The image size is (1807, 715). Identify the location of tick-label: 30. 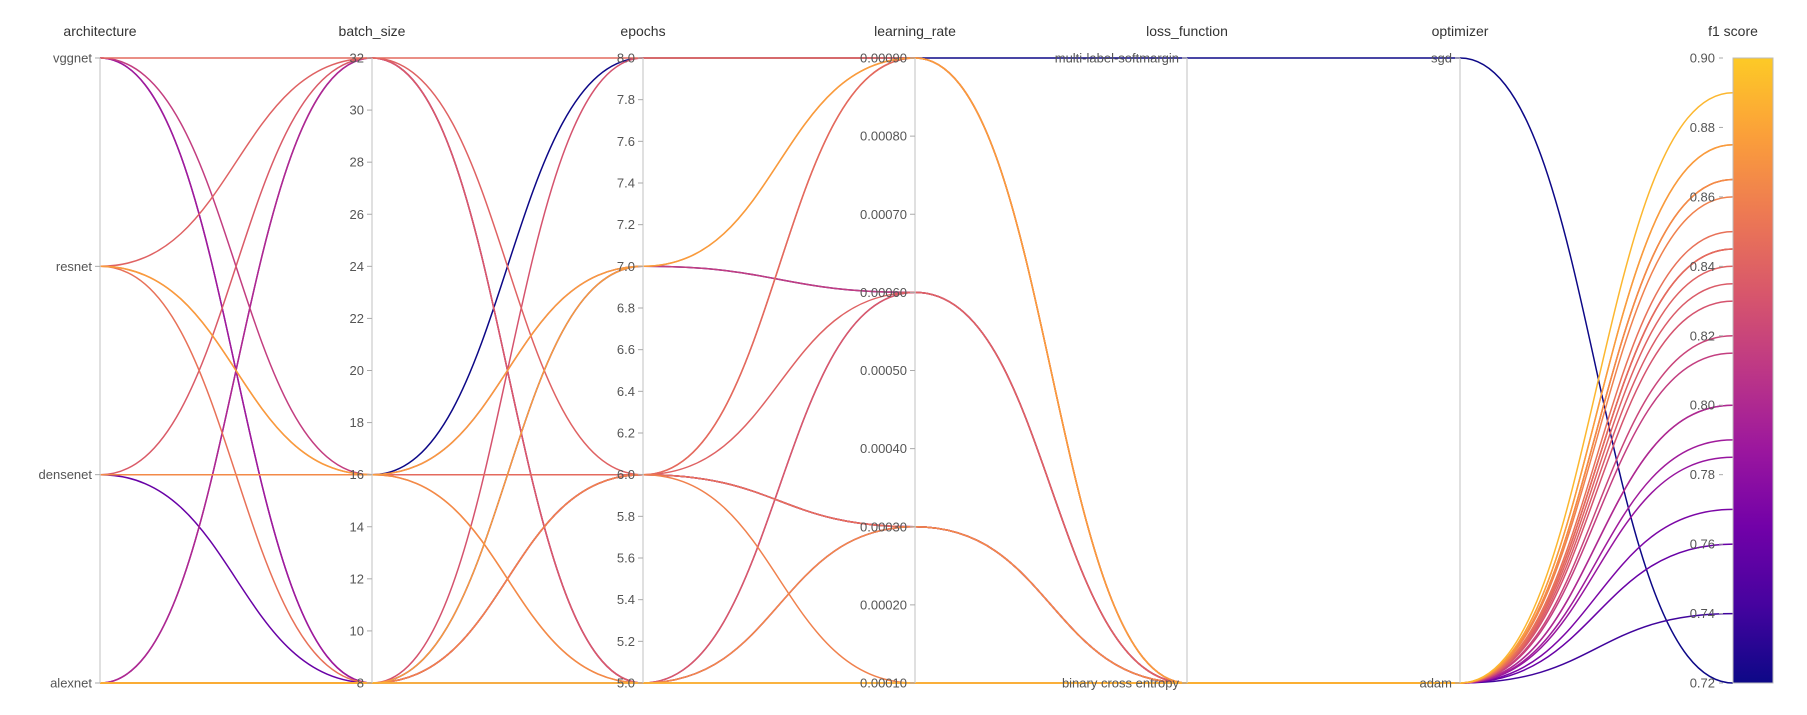
(357, 110).